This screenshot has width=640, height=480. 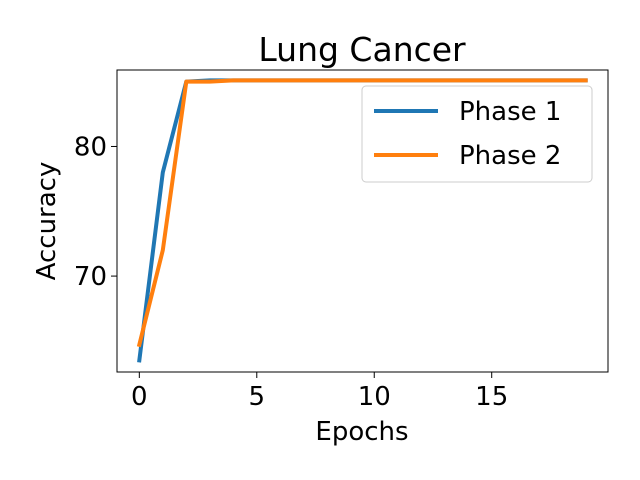 What do you see at coordinates (257, 397) in the screenshot?
I see `x-tick-label: 5` at bounding box center [257, 397].